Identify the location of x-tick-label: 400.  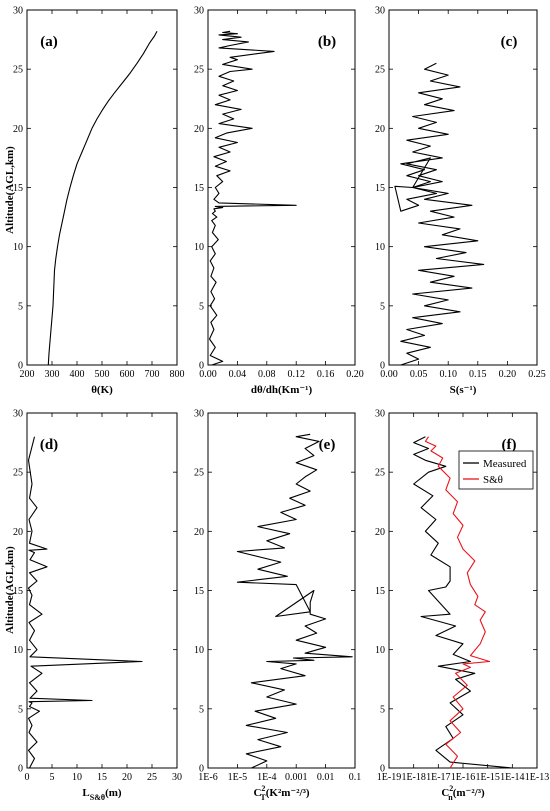
(77, 374).